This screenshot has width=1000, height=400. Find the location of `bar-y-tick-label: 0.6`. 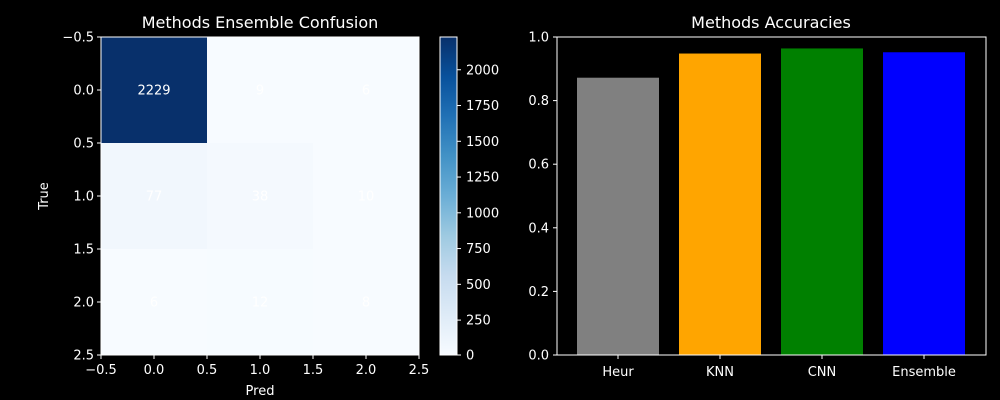

bar-y-tick-label: 0.6 is located at coordinates (538, 165).